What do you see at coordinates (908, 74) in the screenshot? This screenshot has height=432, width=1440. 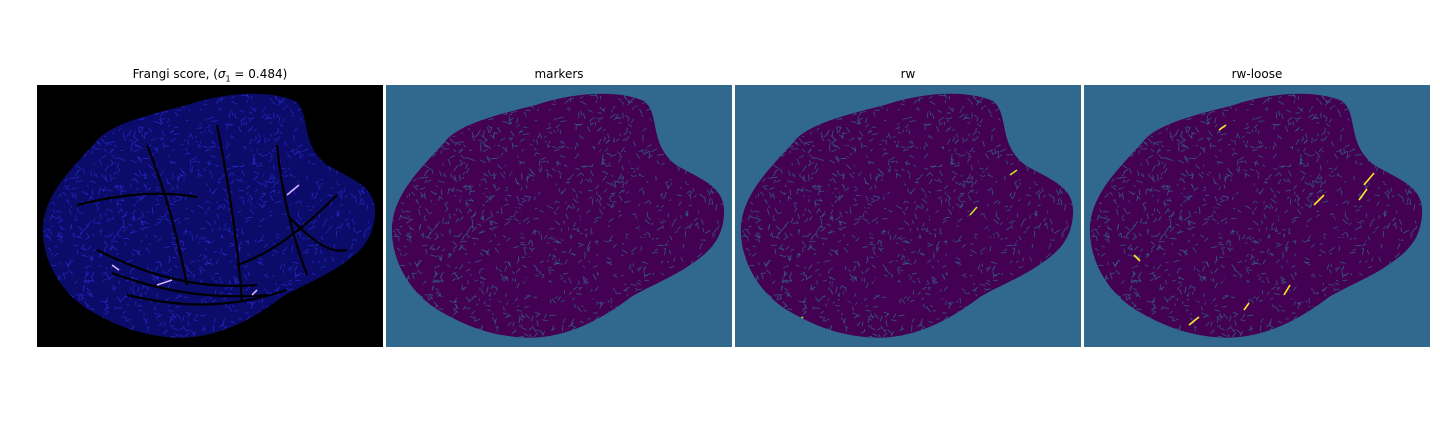 I see `panel-title-rw: rw` at bounding box center [908, 74].